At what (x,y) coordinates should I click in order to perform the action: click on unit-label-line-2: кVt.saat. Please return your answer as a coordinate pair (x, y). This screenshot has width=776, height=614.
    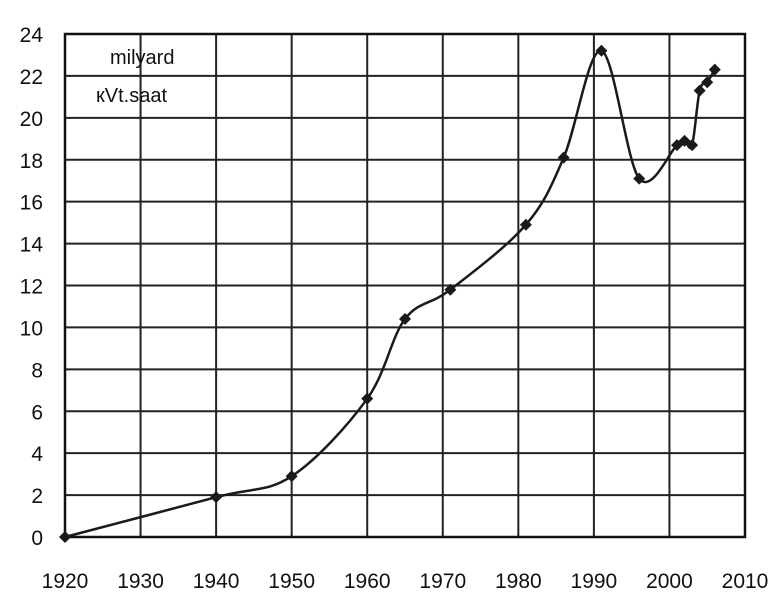
    Looking at the image, I should click on (131, 96).